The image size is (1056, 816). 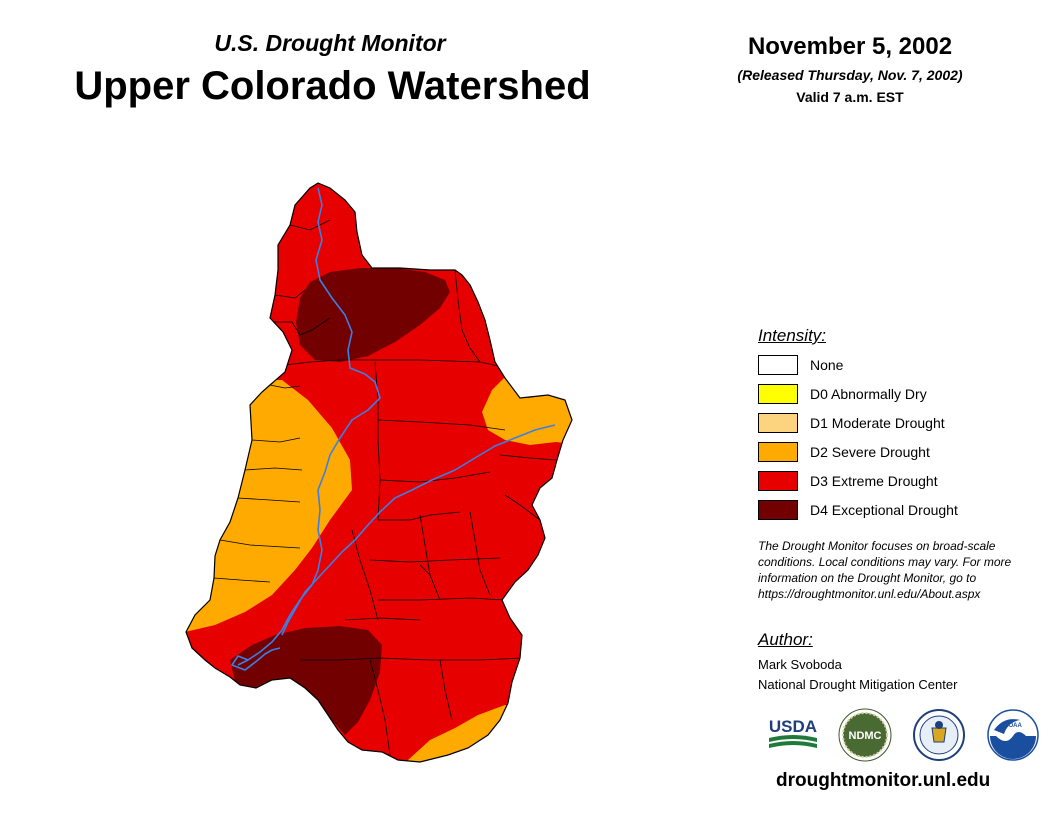 What do you see at coordinates (778, 510) in the screenshot?
I see `legend-swatch-d4` at bounding box center [778, 510].